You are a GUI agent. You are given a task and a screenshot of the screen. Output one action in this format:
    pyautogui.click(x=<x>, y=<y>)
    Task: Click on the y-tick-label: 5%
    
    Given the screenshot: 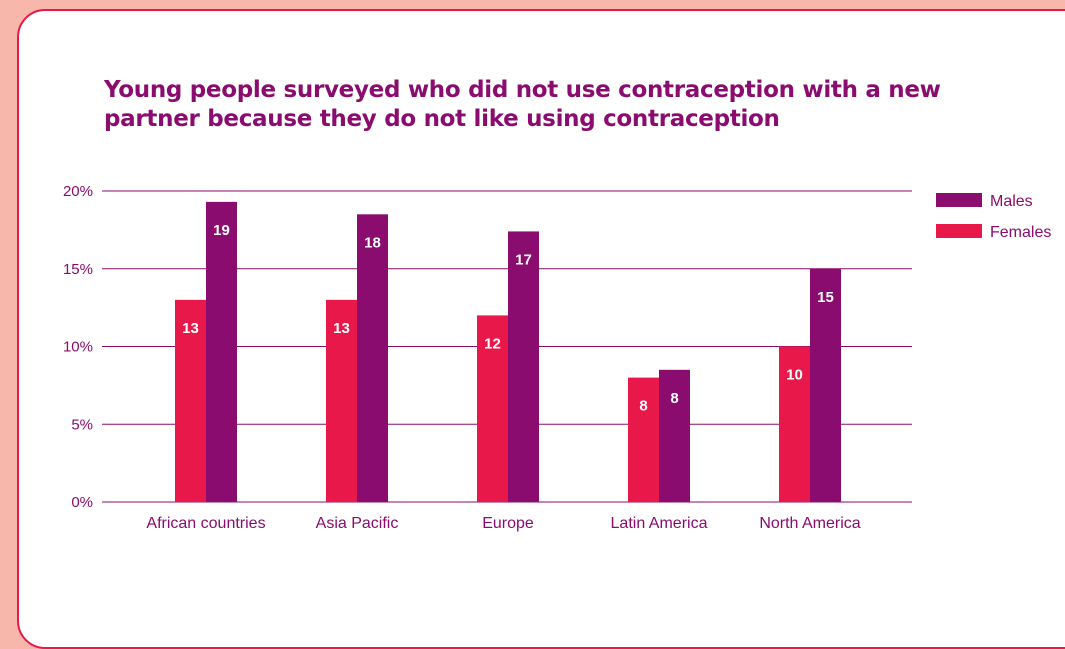 What is the action you would take?
    pyautogui.click(x=82, y=424)
    